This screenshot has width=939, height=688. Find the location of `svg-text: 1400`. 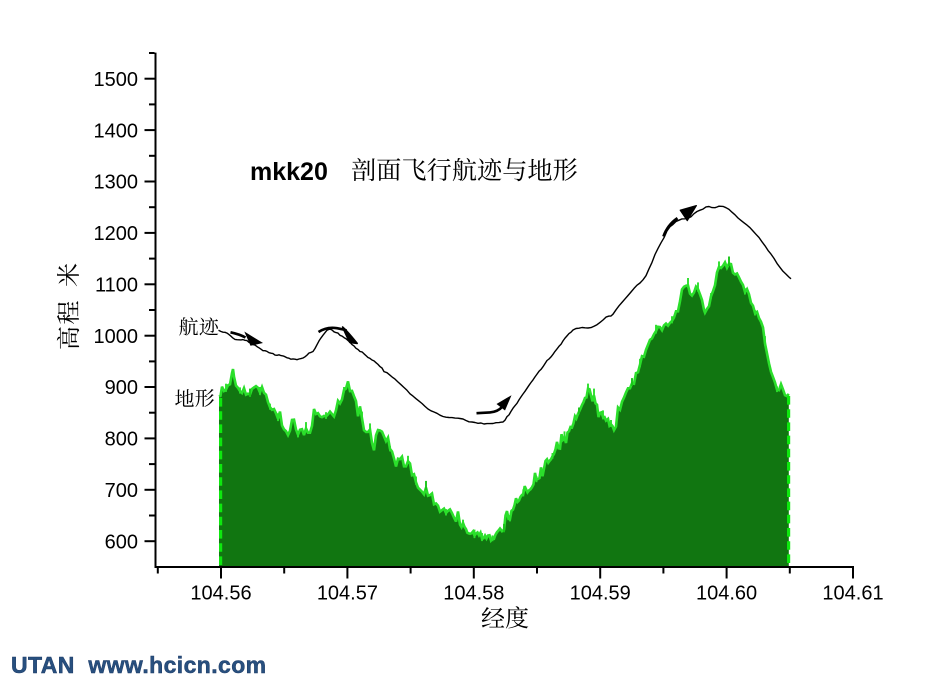

svg-text: 1400 is located at coordinates (116, 131).